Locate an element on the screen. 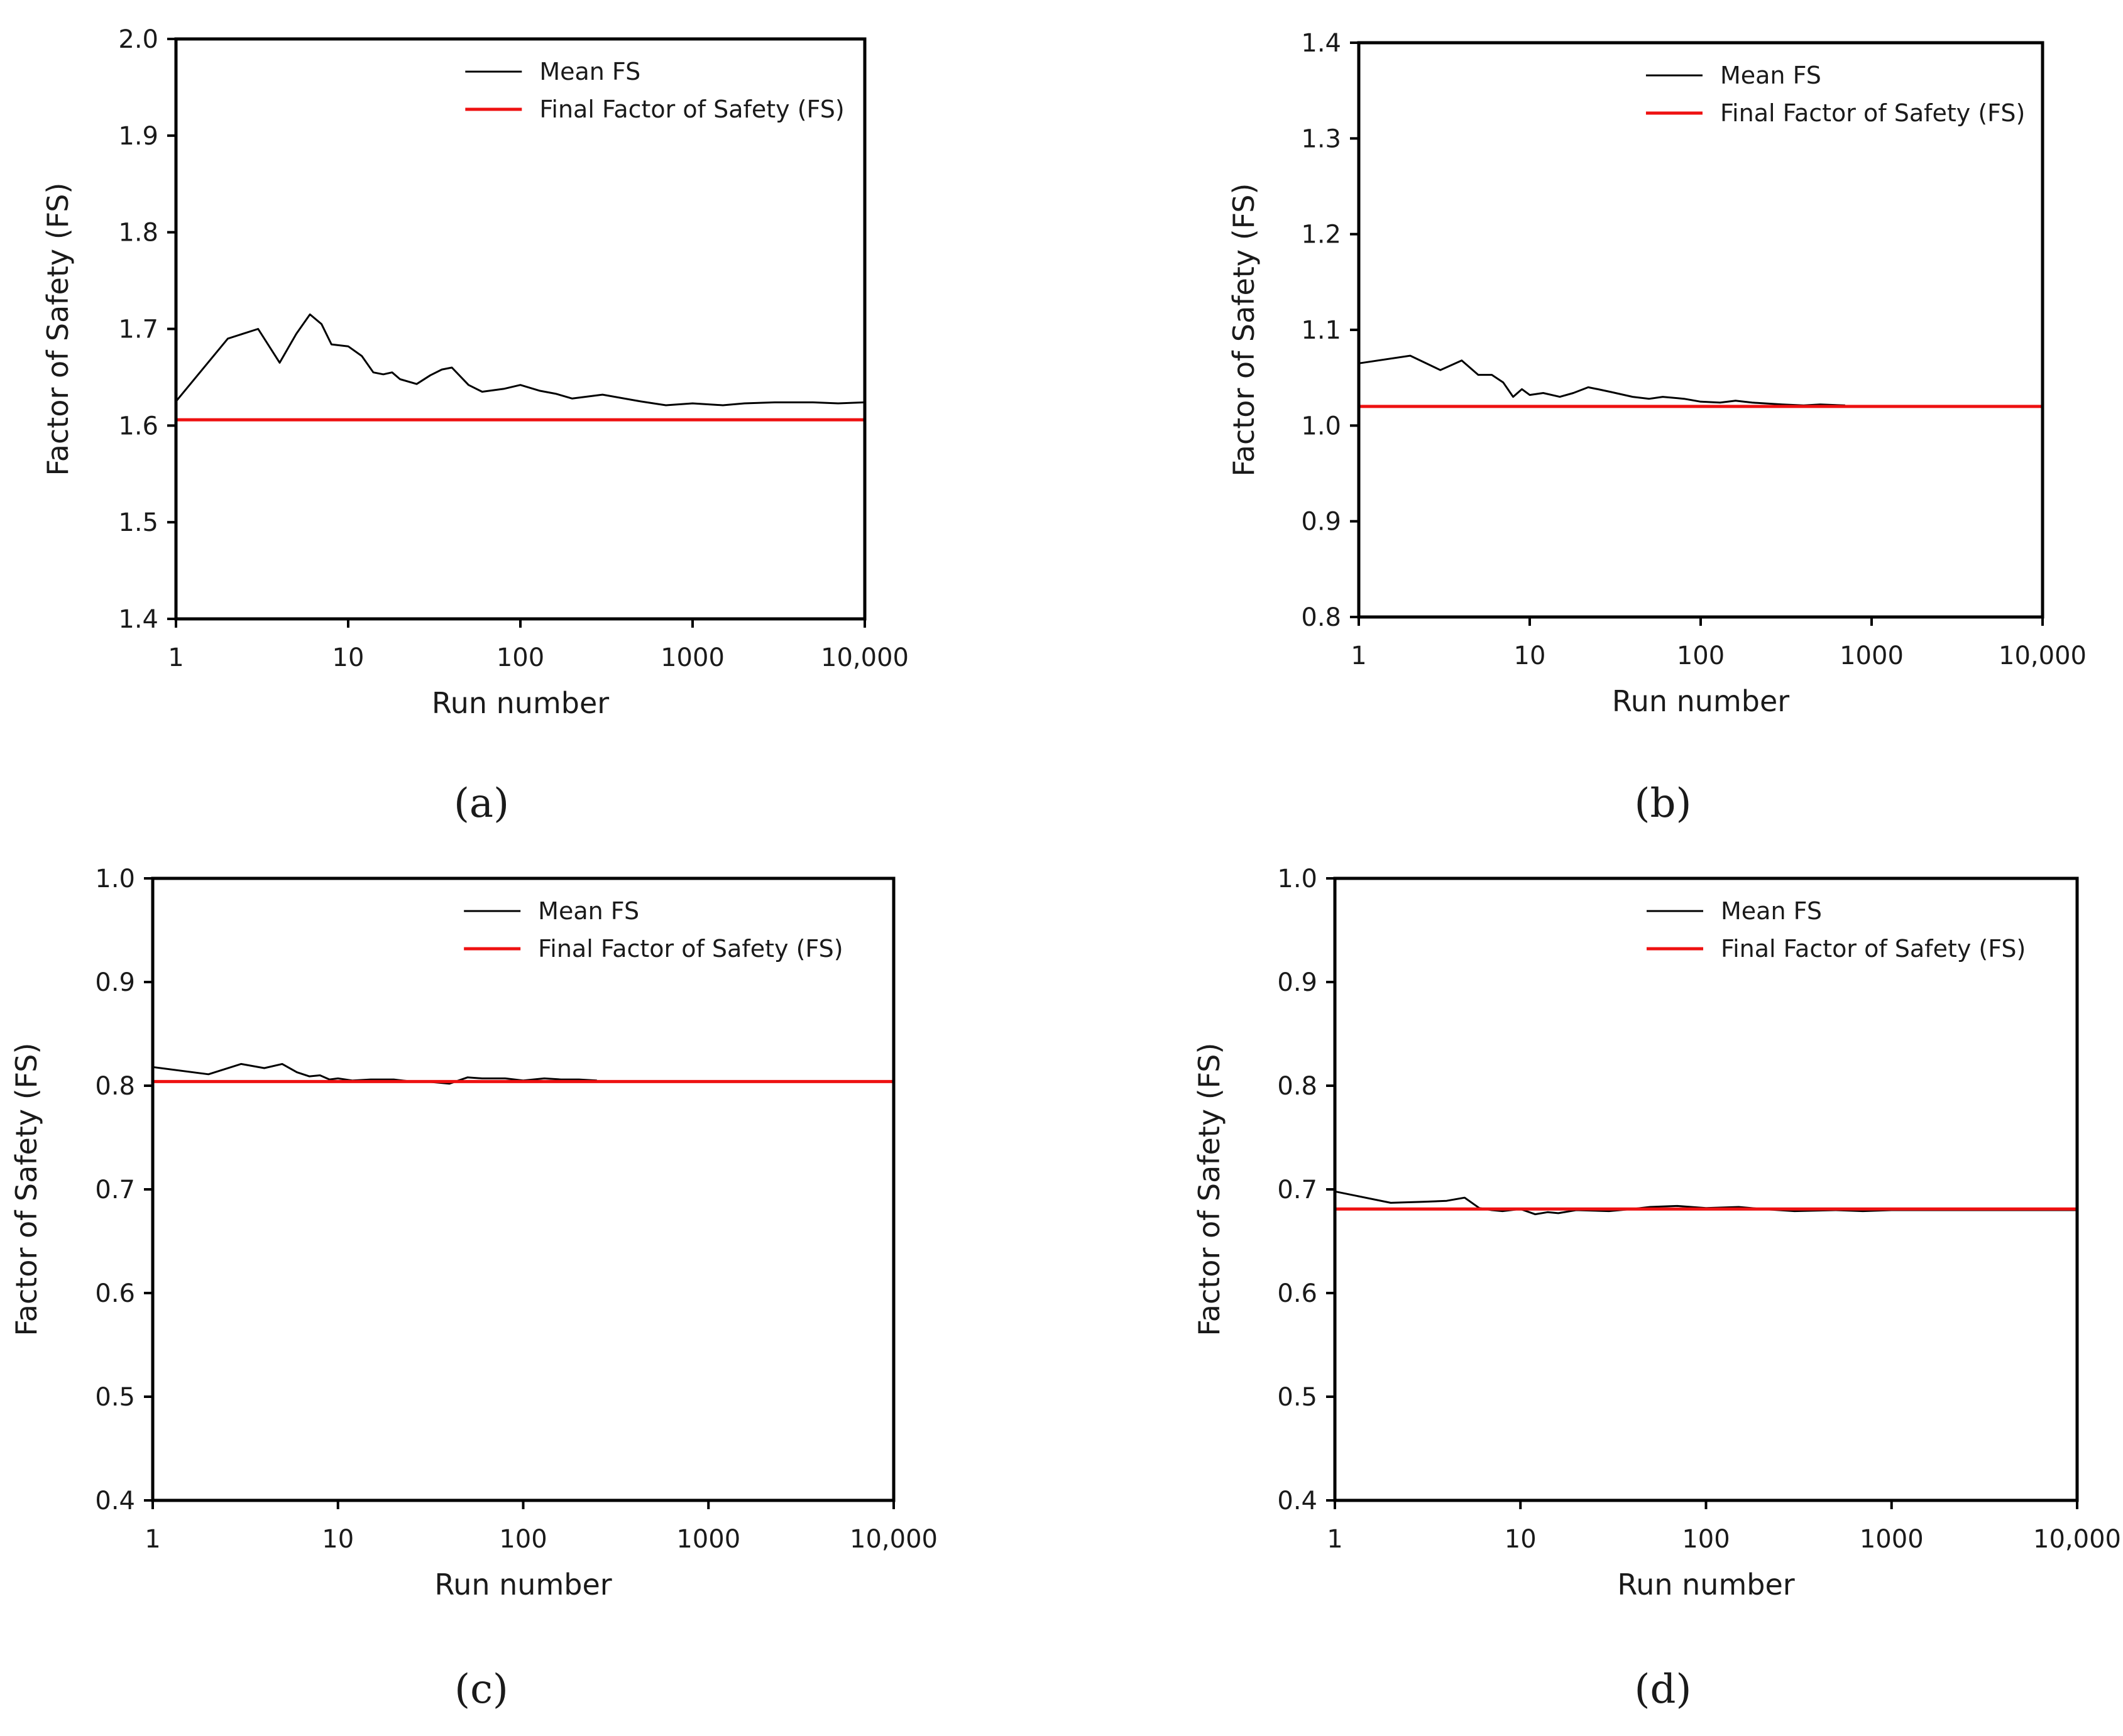 The image size is (2123, 1736). y-tick-label: 1.9 is located at coordinates (138, 136).